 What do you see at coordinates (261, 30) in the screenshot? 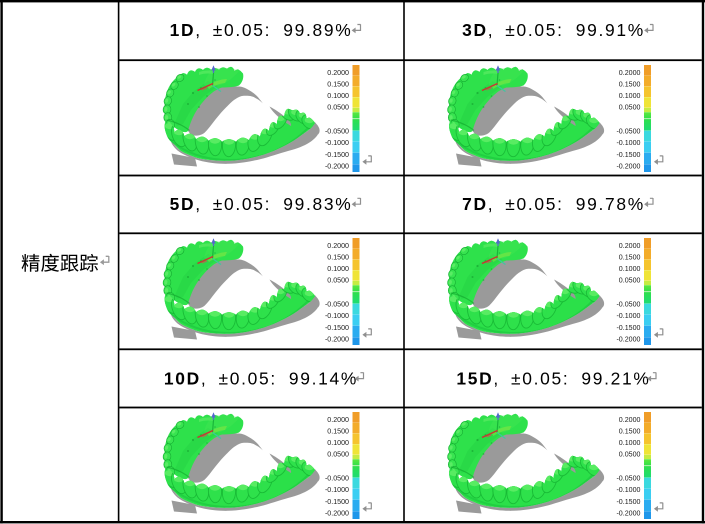
I see `svg-text:1D,±0.05:99.89%: 1D, ±0.05: 99.89%` at bounding box center [261, 30].